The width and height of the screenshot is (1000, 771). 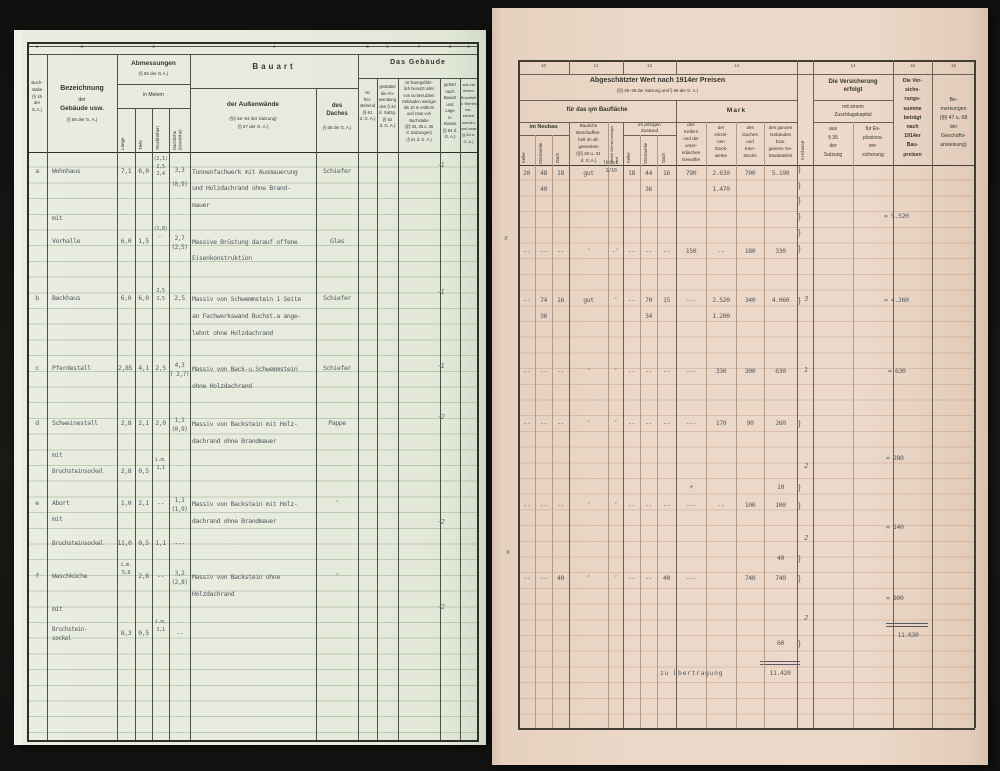 What do you see at coordinates (143, 171) in the screenshot?
I see `text-left-rows-a-d1t: 6,0` at bounding box center [143, 171].